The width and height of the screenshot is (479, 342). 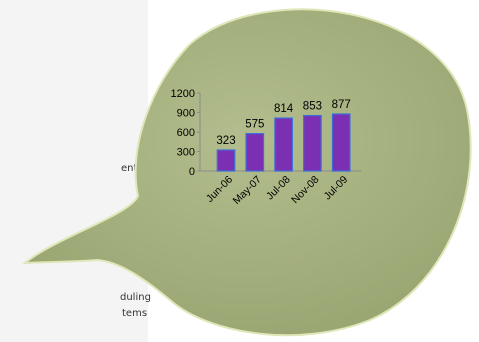 What do you see at coordinates (129, 168) in the screenshot?
I see `background-text-fragment: ent` at bounding box center [129, 168].